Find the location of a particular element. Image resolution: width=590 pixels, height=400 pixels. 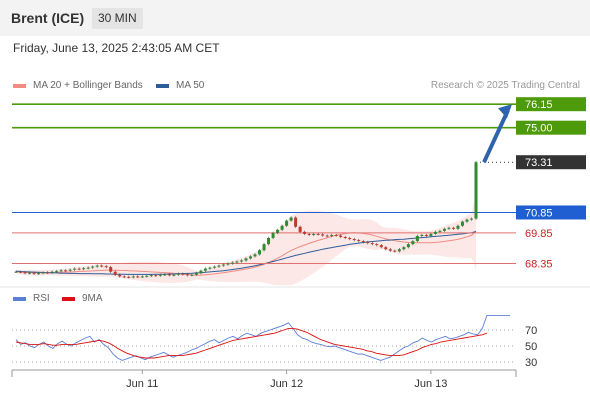

x-axis-label: Jun 13 is located at coordinates (430, 384).